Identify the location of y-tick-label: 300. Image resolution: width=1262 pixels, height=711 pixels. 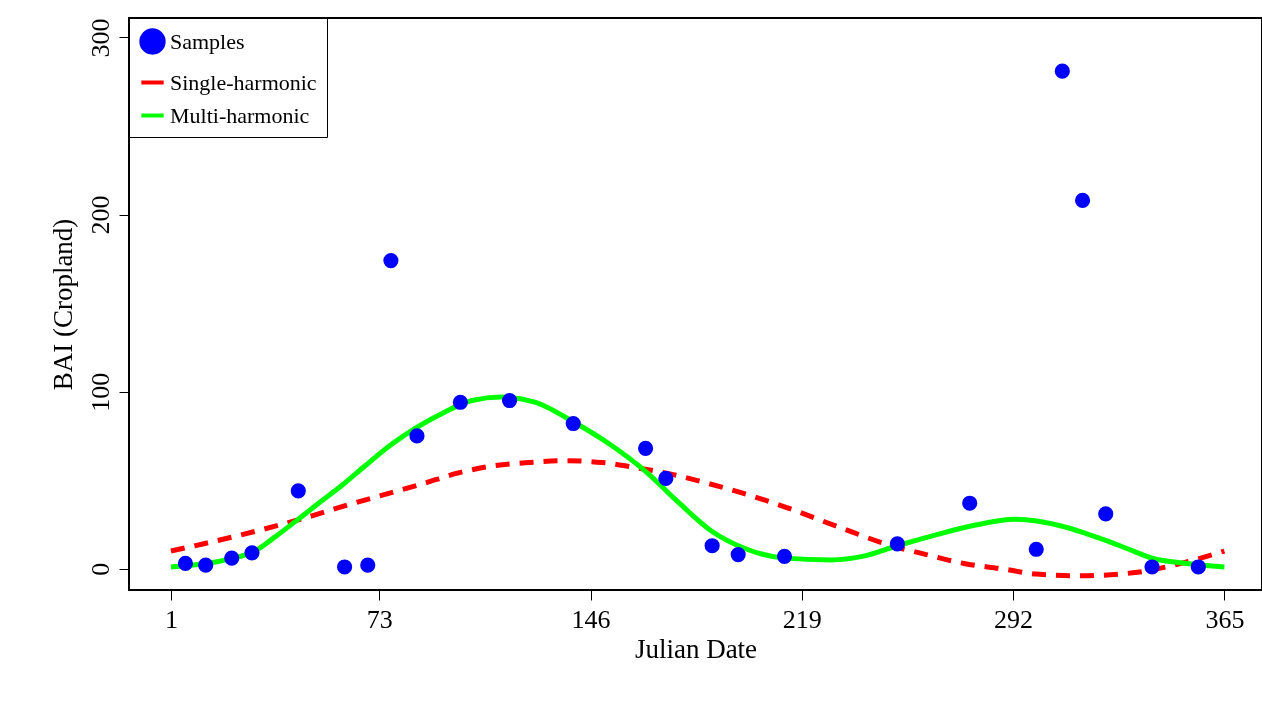
(100, 38).